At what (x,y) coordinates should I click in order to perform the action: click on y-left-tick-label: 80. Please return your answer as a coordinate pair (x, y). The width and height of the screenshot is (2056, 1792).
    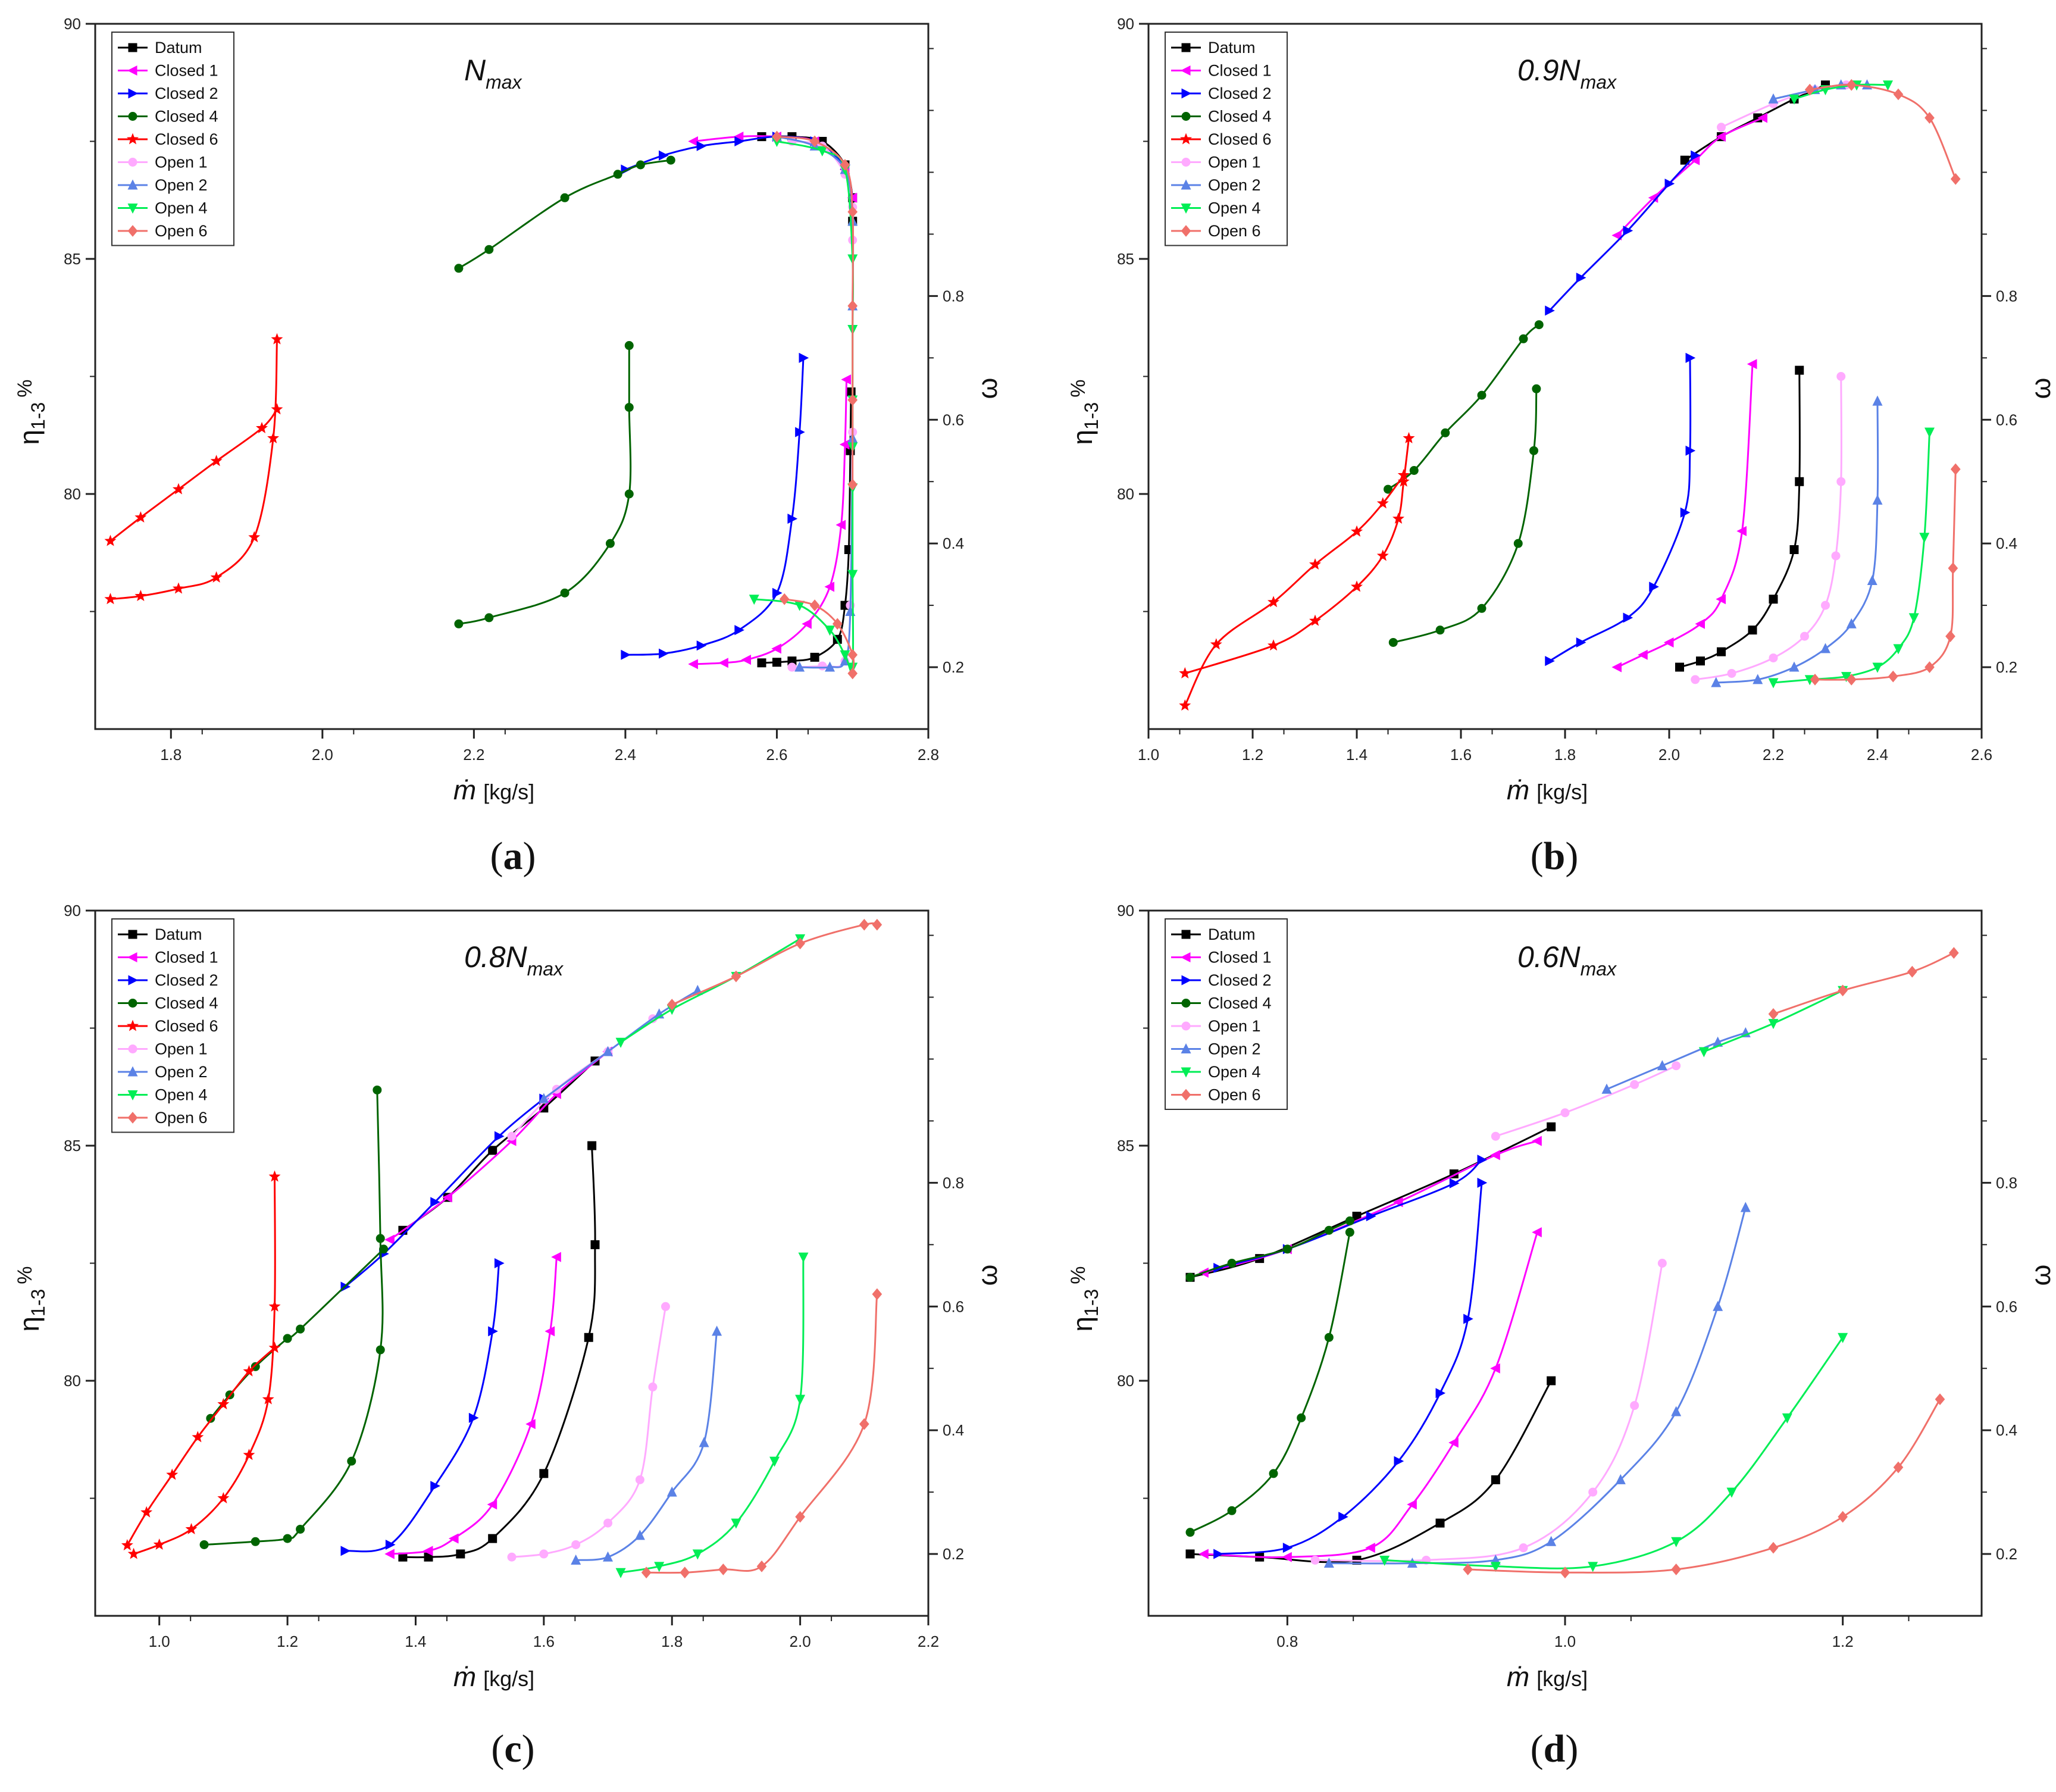
    Looking at the image, I should click on (1125, 1381).